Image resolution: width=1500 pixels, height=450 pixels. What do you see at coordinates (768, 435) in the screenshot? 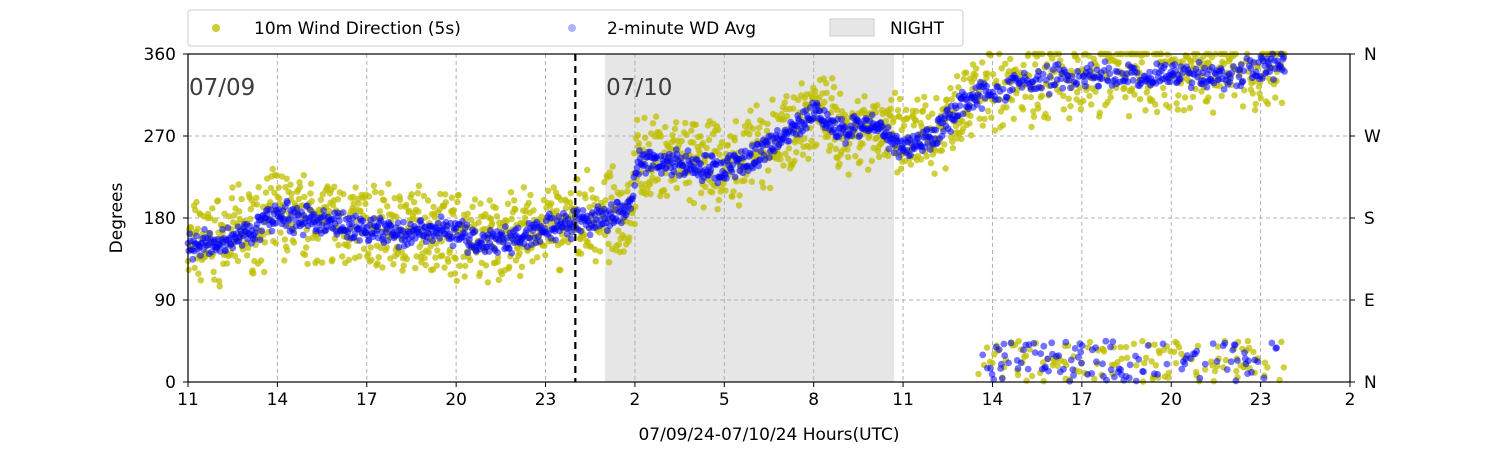
I see `x-axis-label: 07/09/24-07/10/24 Hours(UTC)` at bounding box center [768, 435].